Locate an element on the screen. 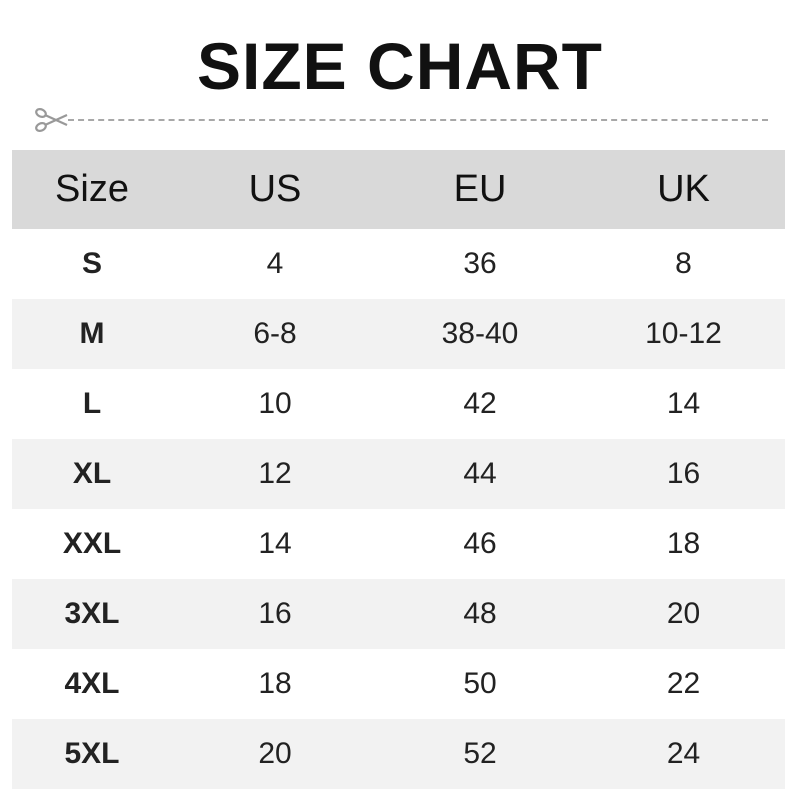  header-uk: UK is located at coordinates (683, 189).